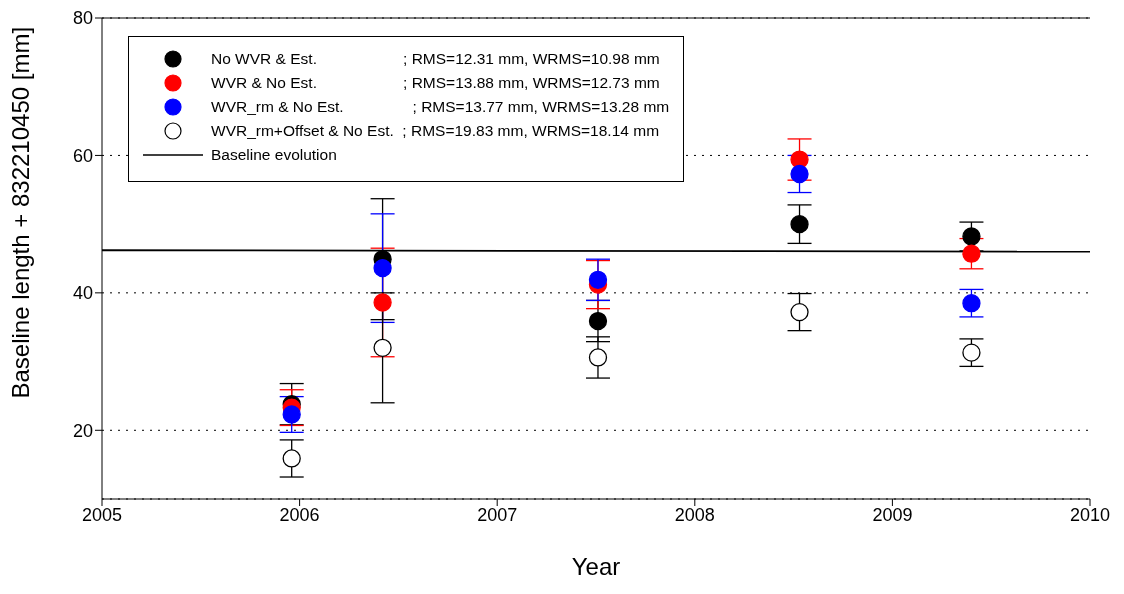 This screenshot has height=594, width=1124. I want to click on legend-label: No WVR & Est. ; RMS=12.31 mm, WRMS=10.98 mm, so click(435, 59).